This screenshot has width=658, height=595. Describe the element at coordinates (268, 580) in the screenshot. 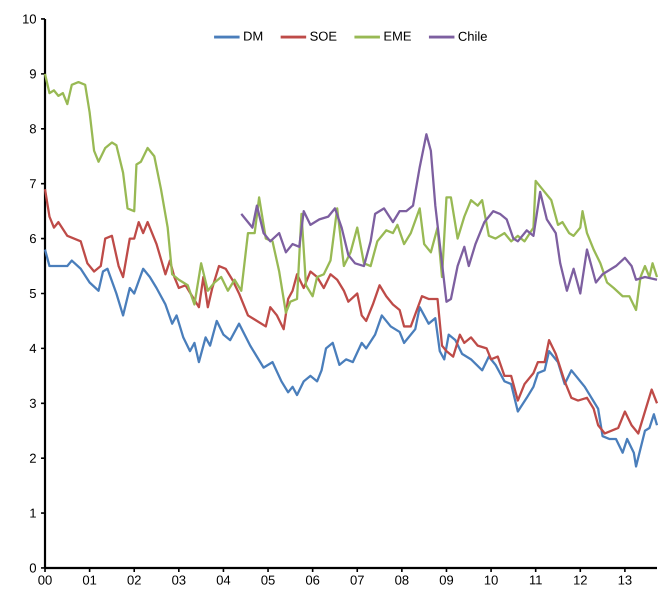

I see `x-tick-label: 05` at that location.